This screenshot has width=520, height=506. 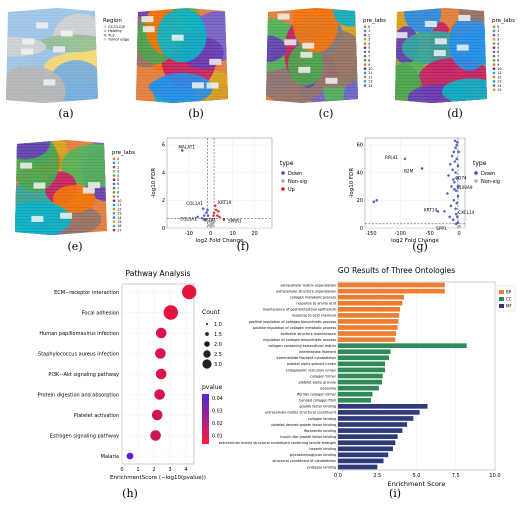 I want to click on caption-i: (i), so click(x=395, y=493).